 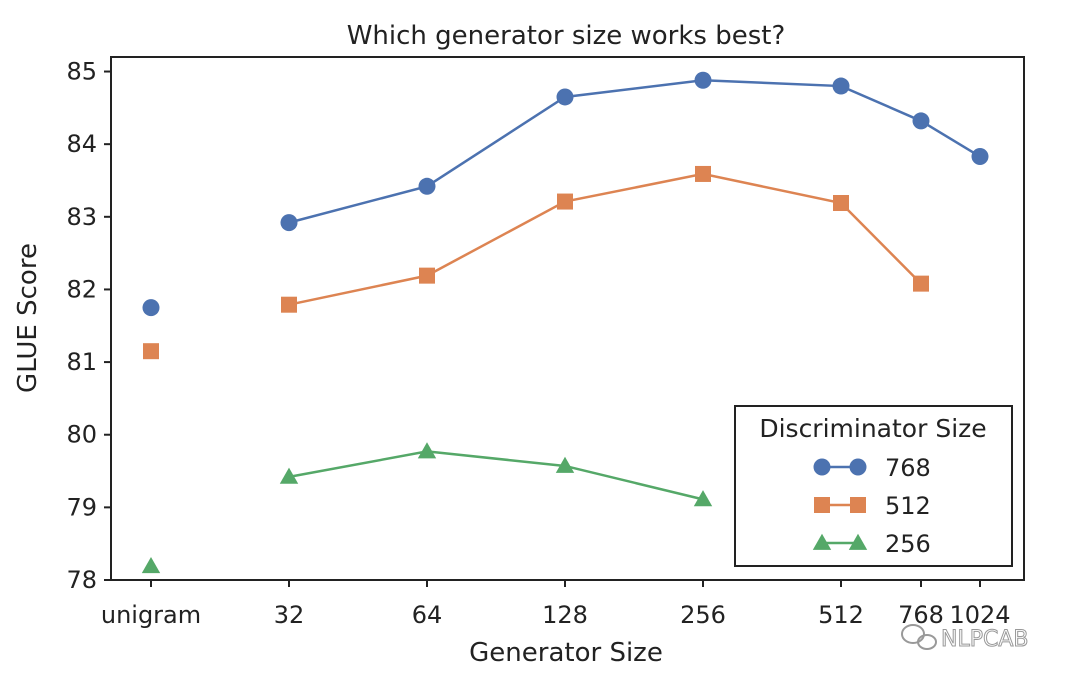 What do you see at coordinates (81, 362) in the screenshot?
I see `y-tick-label: 81` at bounding box center [81, 362].